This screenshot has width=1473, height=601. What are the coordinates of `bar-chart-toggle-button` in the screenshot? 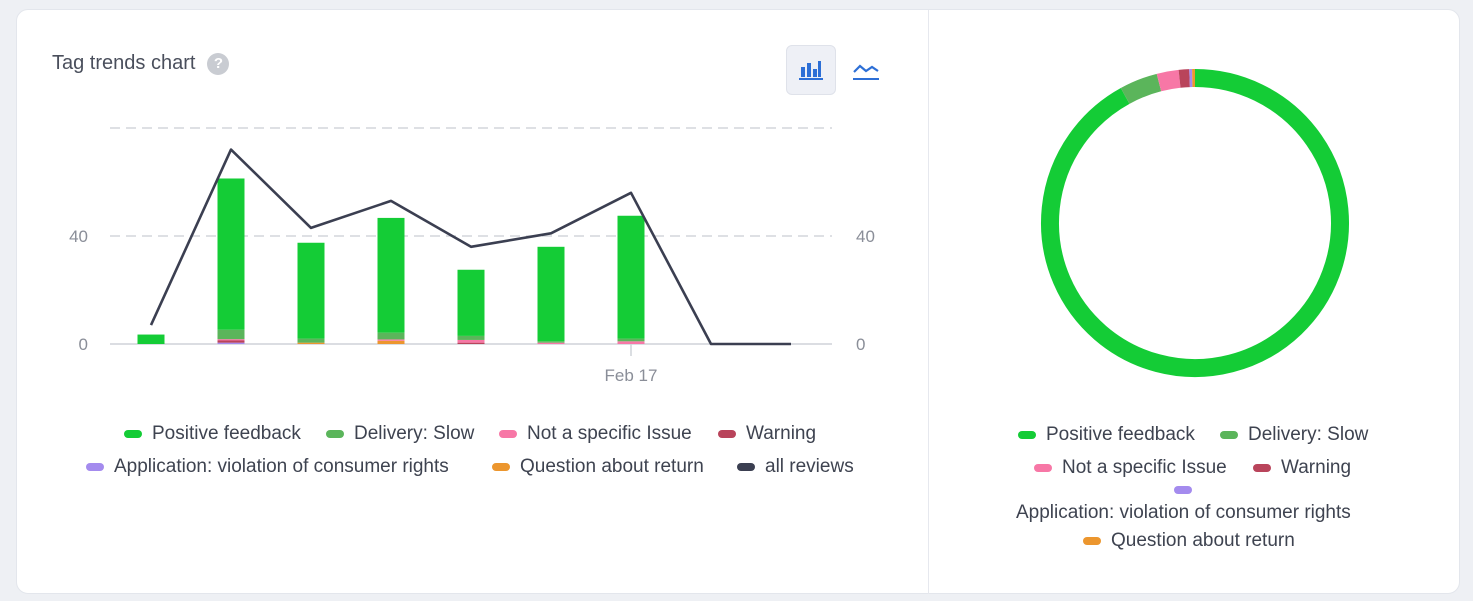 It's located at (811, 70).